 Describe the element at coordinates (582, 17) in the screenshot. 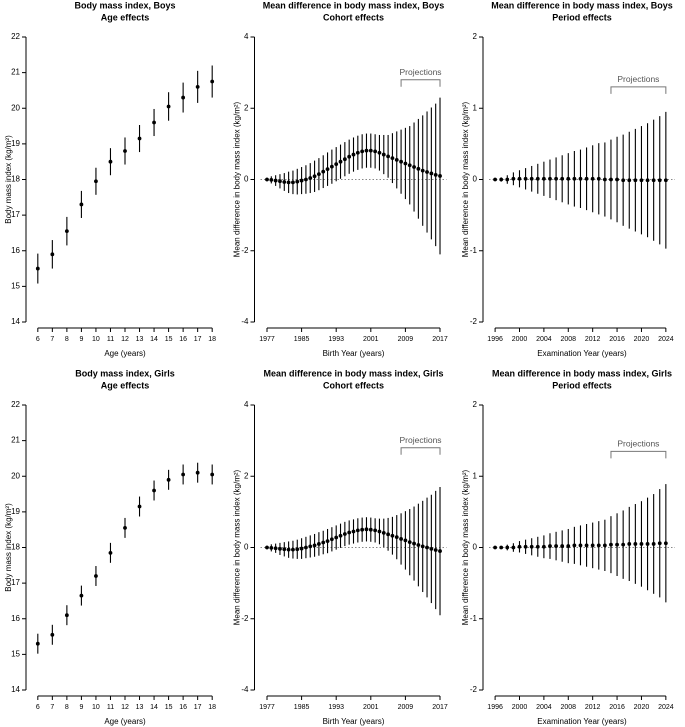

I see `chart-subtitle: Period effects` at that location.